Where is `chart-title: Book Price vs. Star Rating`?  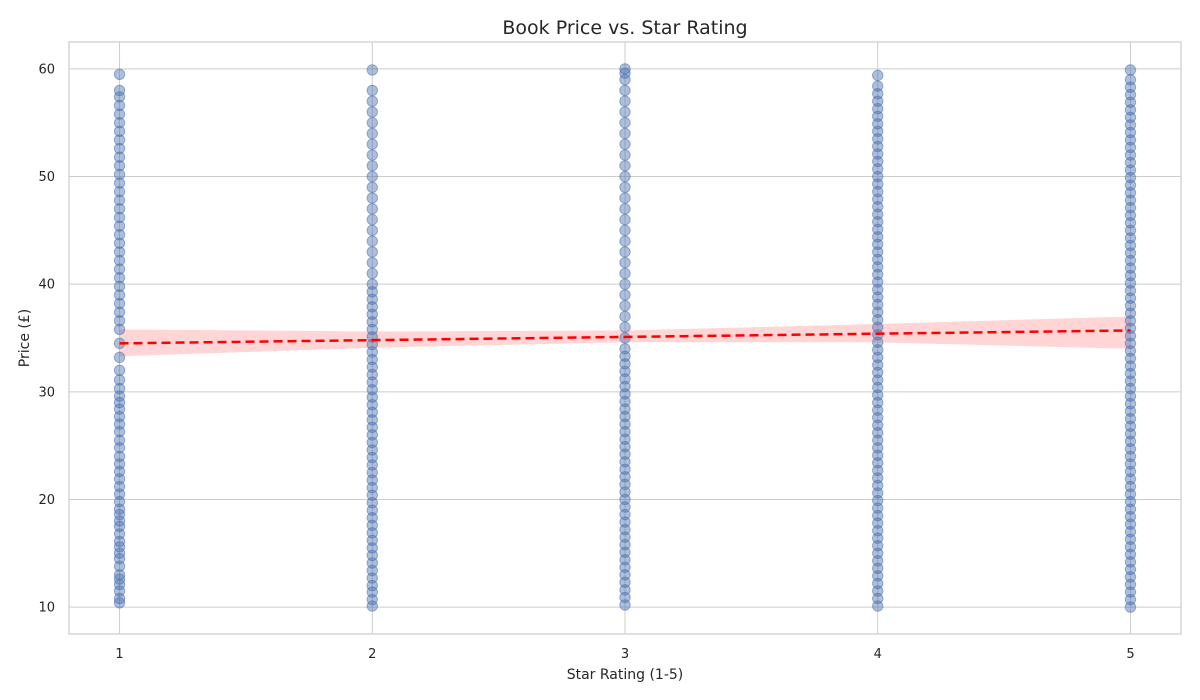 chart-title: Book Price vs. Star Rating is located at coordinates (624, 28).